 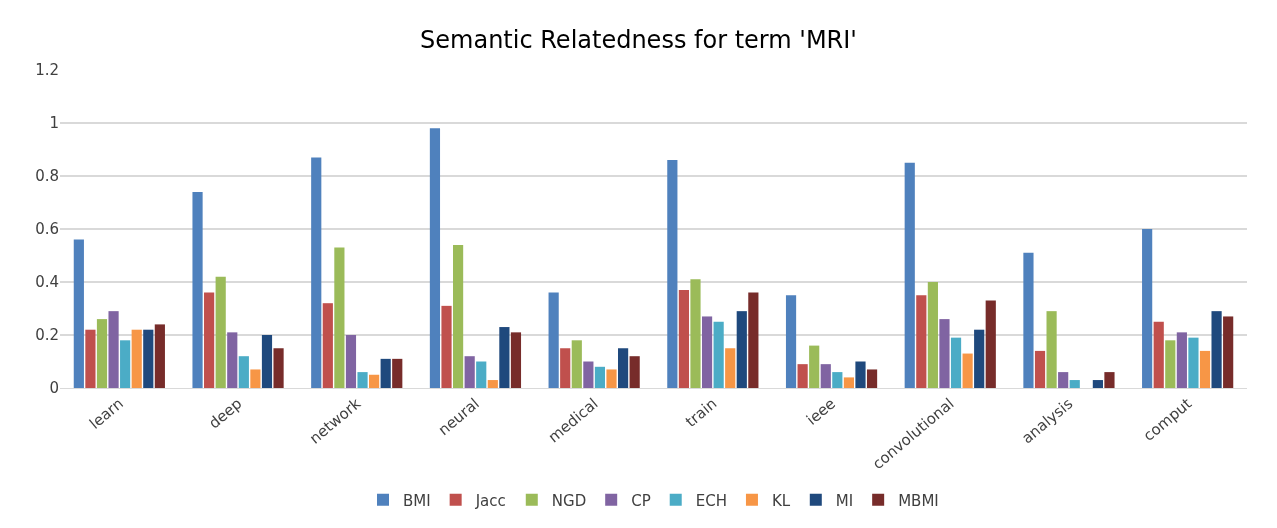 What do you see at coordinates (417, 500) in the screenshot?
I see `legend-label: BMI` at bounding box center [417, 500].